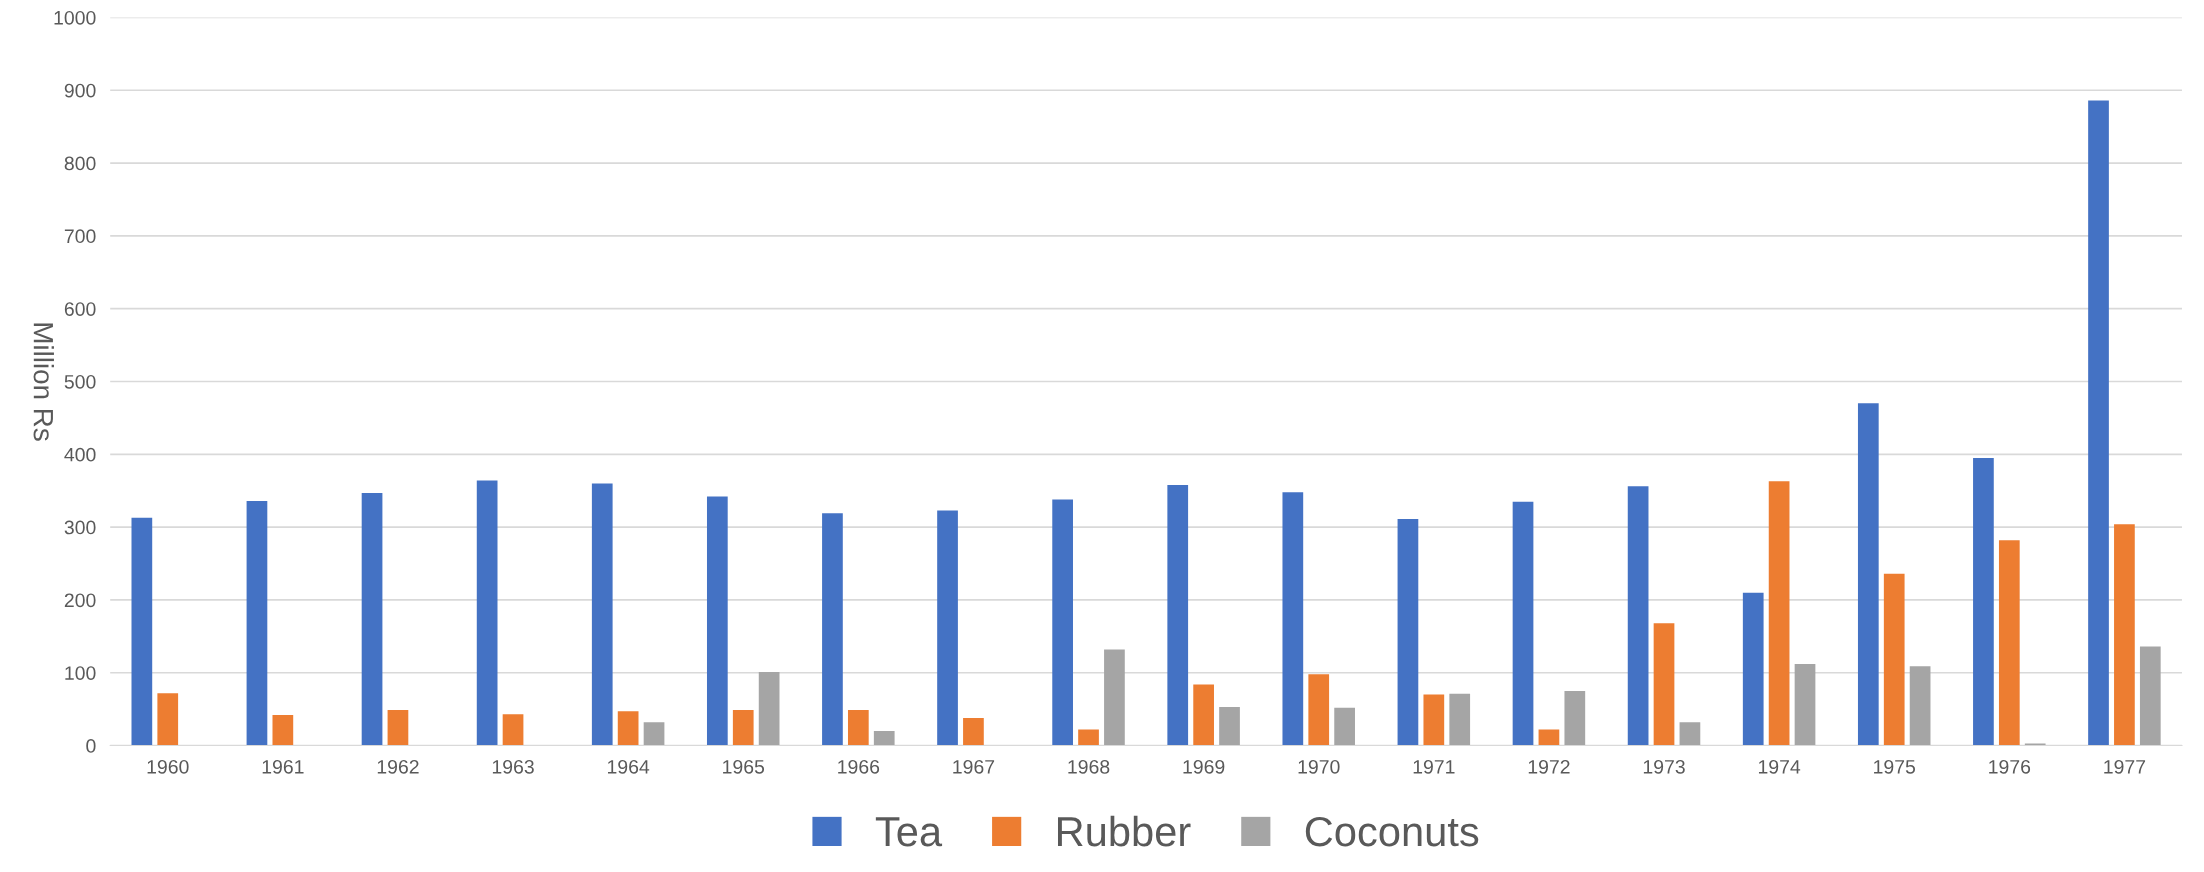  What do you see at coordinates (80, 236) in the screenshot?
I see `y-tick-label: 700` at bounding box center [80, 236].